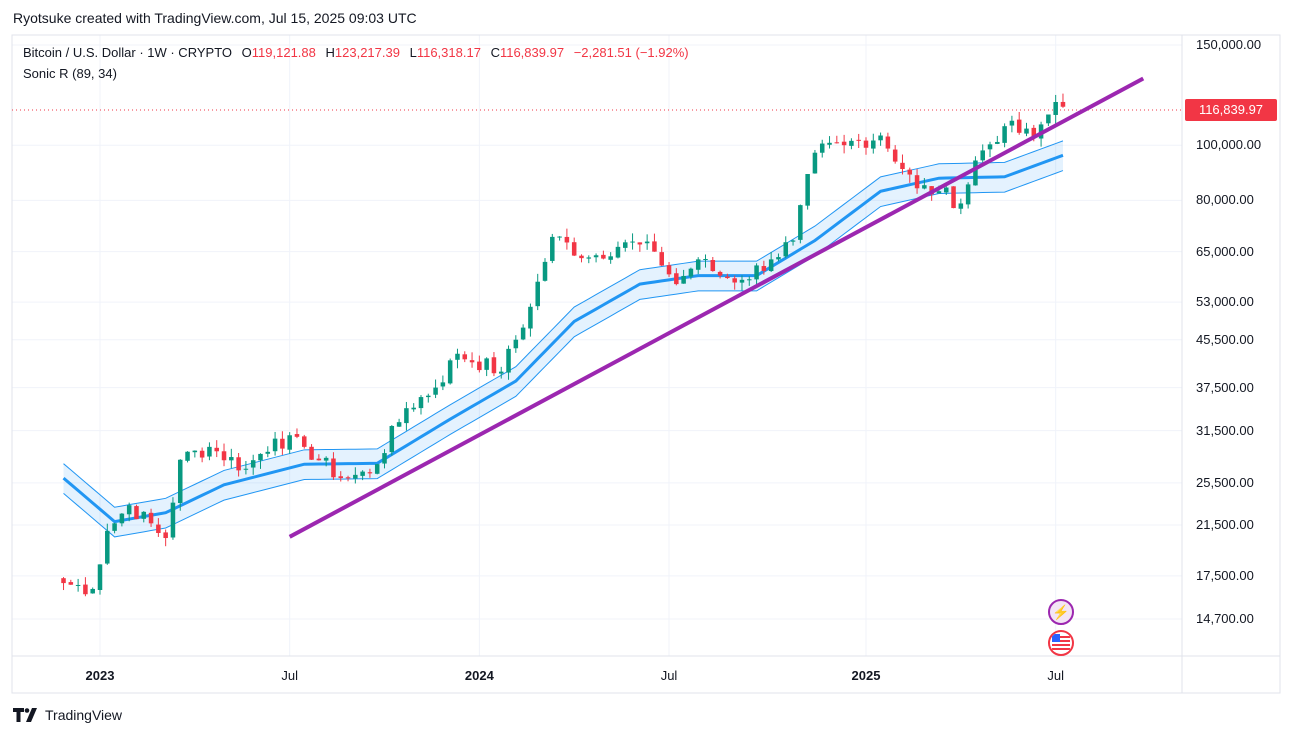  What do you see at coordinates (631, 52) in the screenshot?
I see `change-value: −2,281.51 (−1.92%)` at bounding box center [631, 52].